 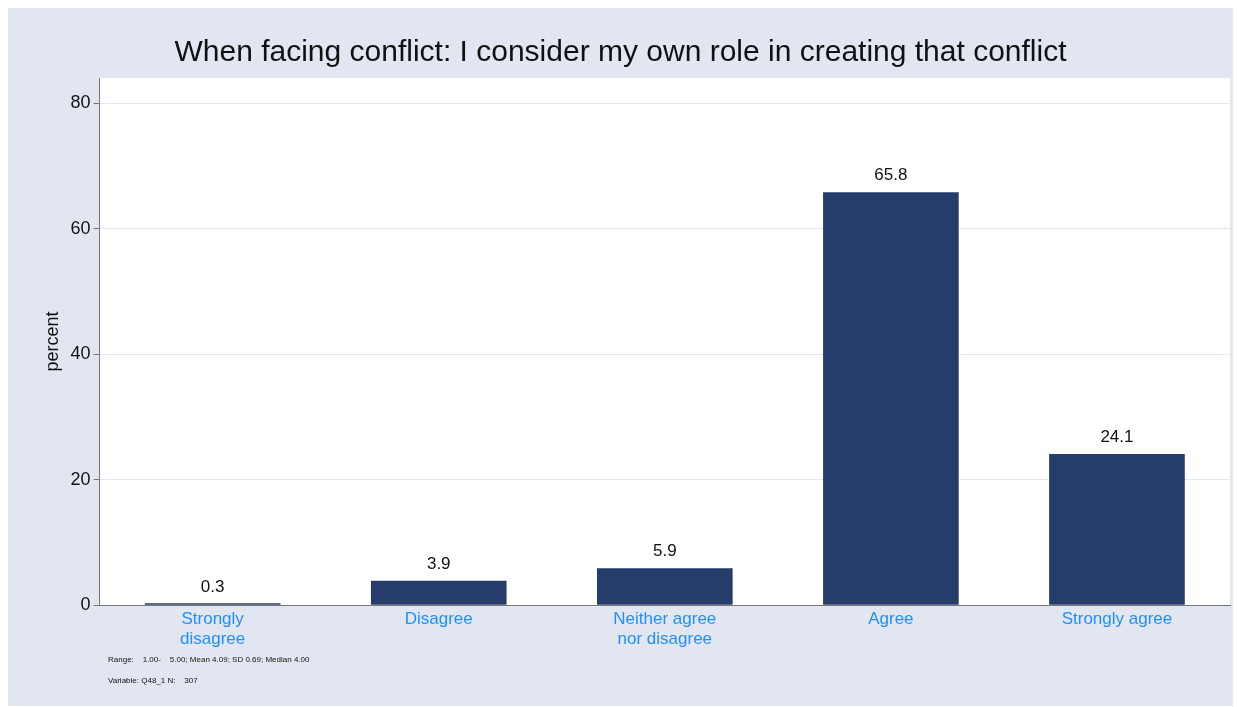 I want to click on data-label: 3.9, so click(x=438, y=563).